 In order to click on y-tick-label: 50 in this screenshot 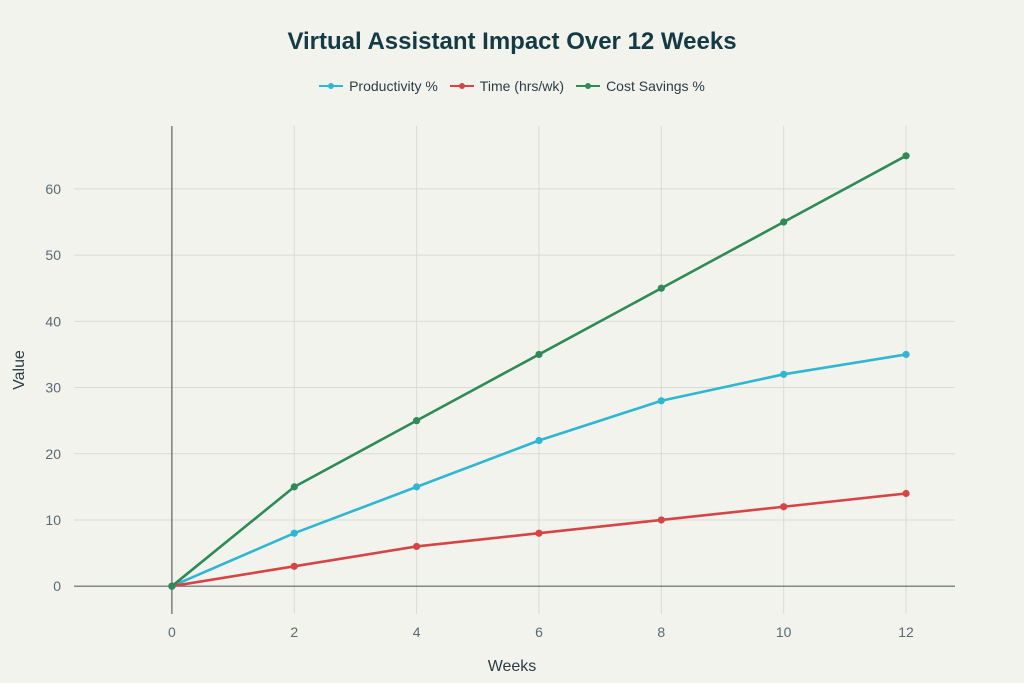, I will do `click(53, 255)`.